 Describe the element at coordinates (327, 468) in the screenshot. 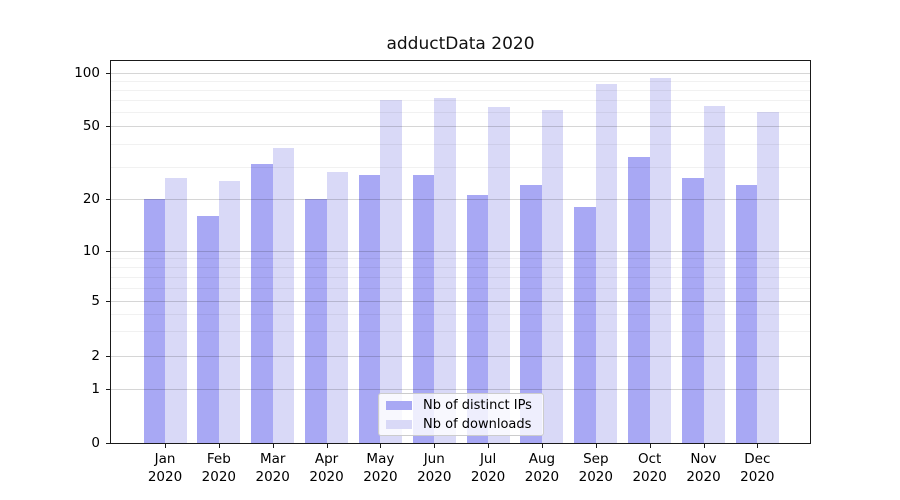

I see `x-tick-label: Apr 2020` at that location.